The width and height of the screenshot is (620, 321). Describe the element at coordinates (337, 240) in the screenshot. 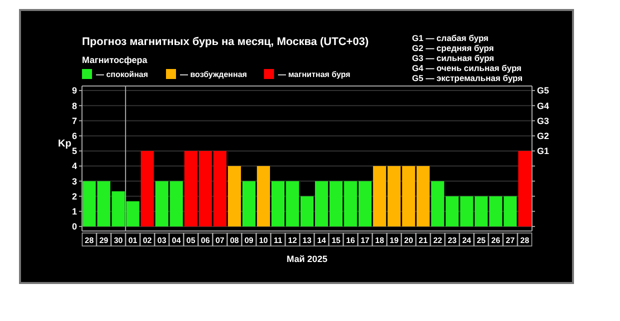

I see `x-tick-label: 15` at that location.